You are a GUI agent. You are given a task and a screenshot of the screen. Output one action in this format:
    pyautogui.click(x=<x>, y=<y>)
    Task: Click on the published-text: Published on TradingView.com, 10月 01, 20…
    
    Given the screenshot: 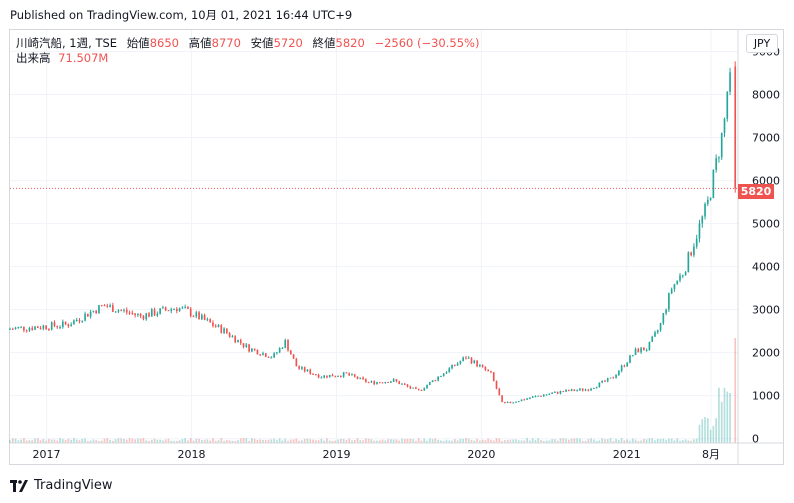 What is the action you would take?
    pyautogui.click(x=181, y=15)
    